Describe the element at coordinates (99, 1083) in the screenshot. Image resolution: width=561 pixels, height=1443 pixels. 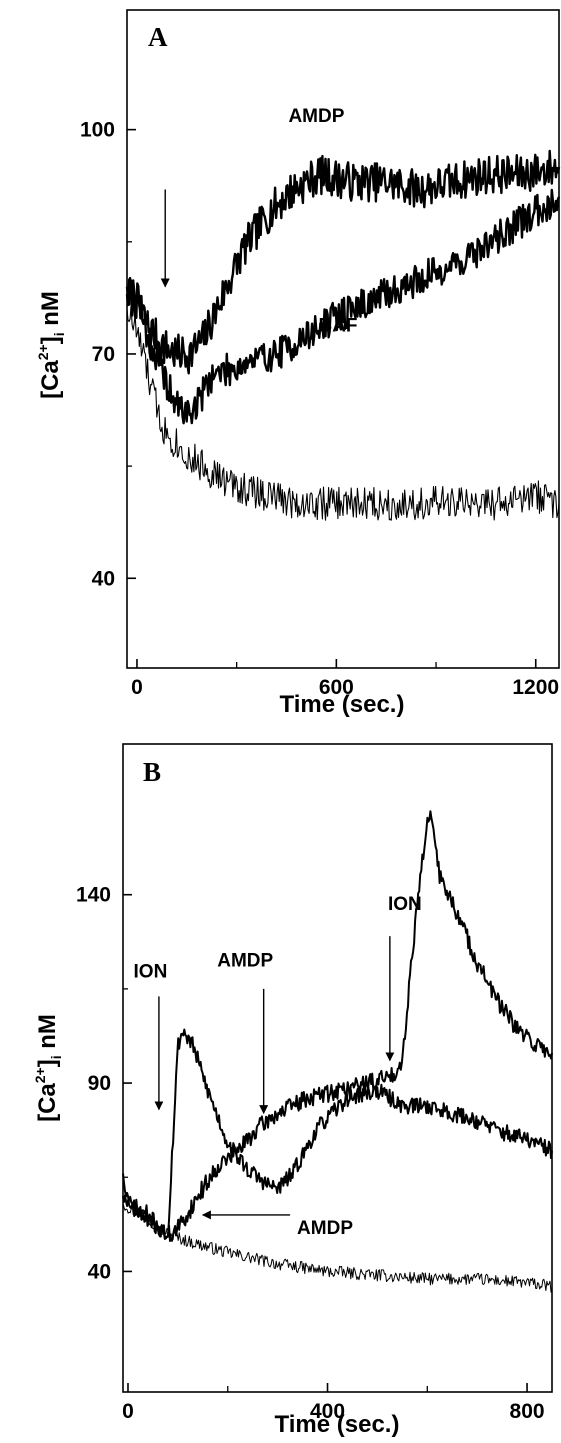
I see `y-tick-label: 90` at that location.